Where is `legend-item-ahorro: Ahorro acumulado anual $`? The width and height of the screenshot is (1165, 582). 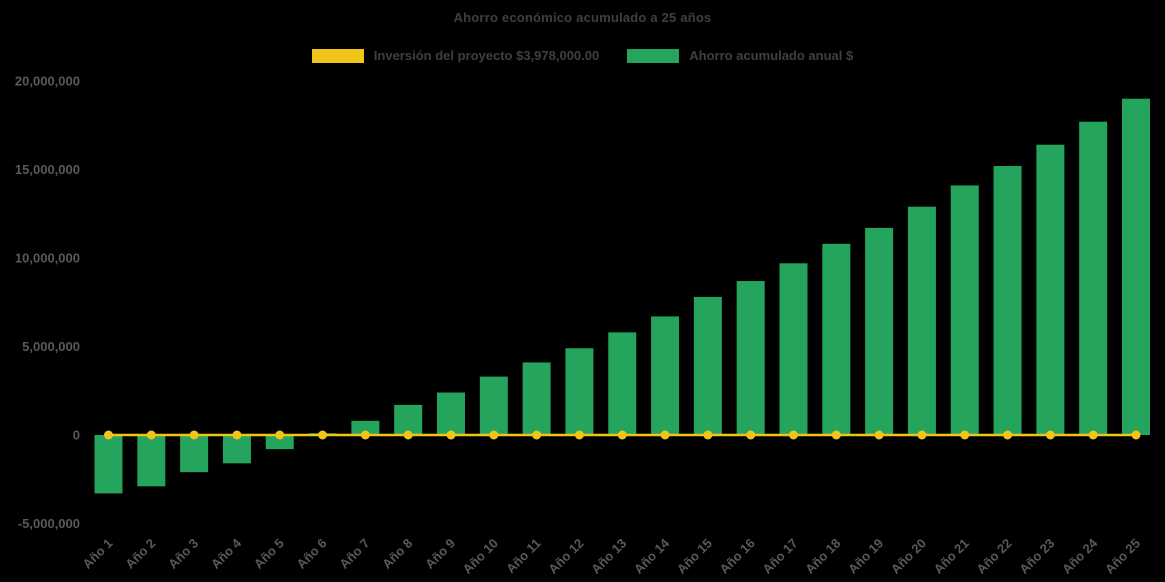 legend-item-ahorro: Ahorro acumulado anual $ is located at coordinates (740, 55).